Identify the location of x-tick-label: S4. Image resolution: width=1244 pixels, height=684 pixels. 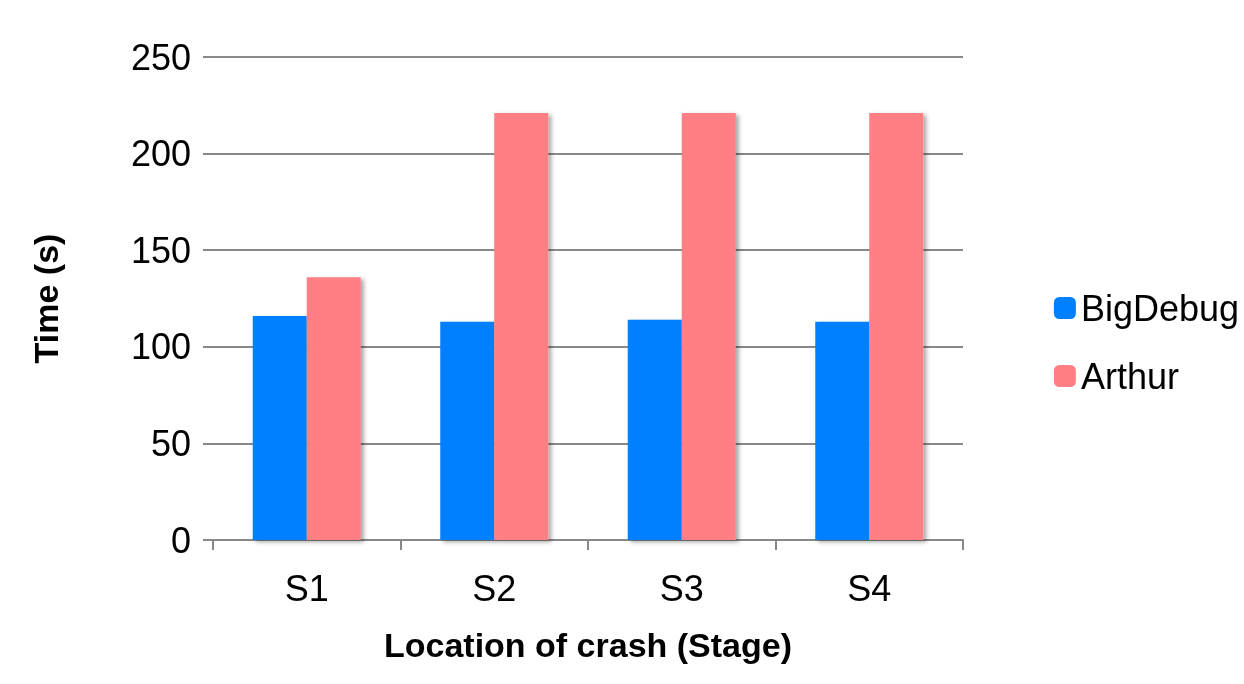
(869, 588).